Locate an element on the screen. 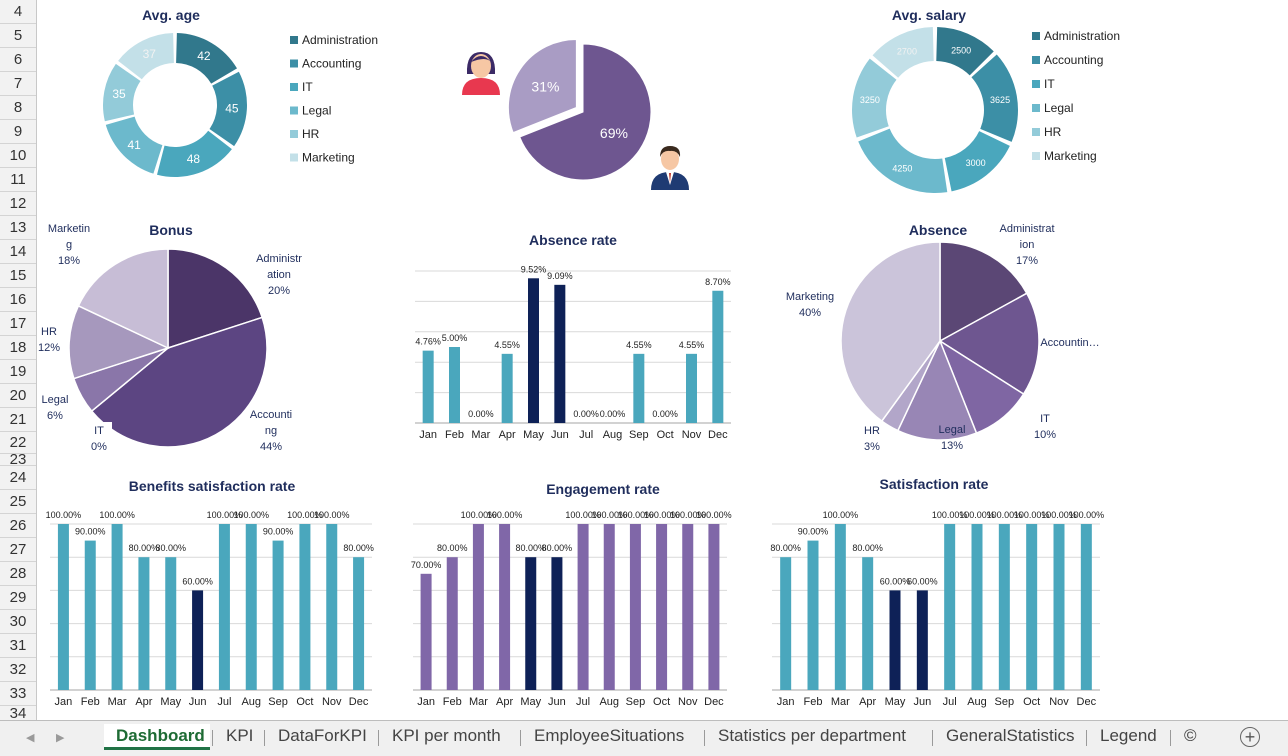  slice-label: IT 0% is located at coordinates (99, 439).